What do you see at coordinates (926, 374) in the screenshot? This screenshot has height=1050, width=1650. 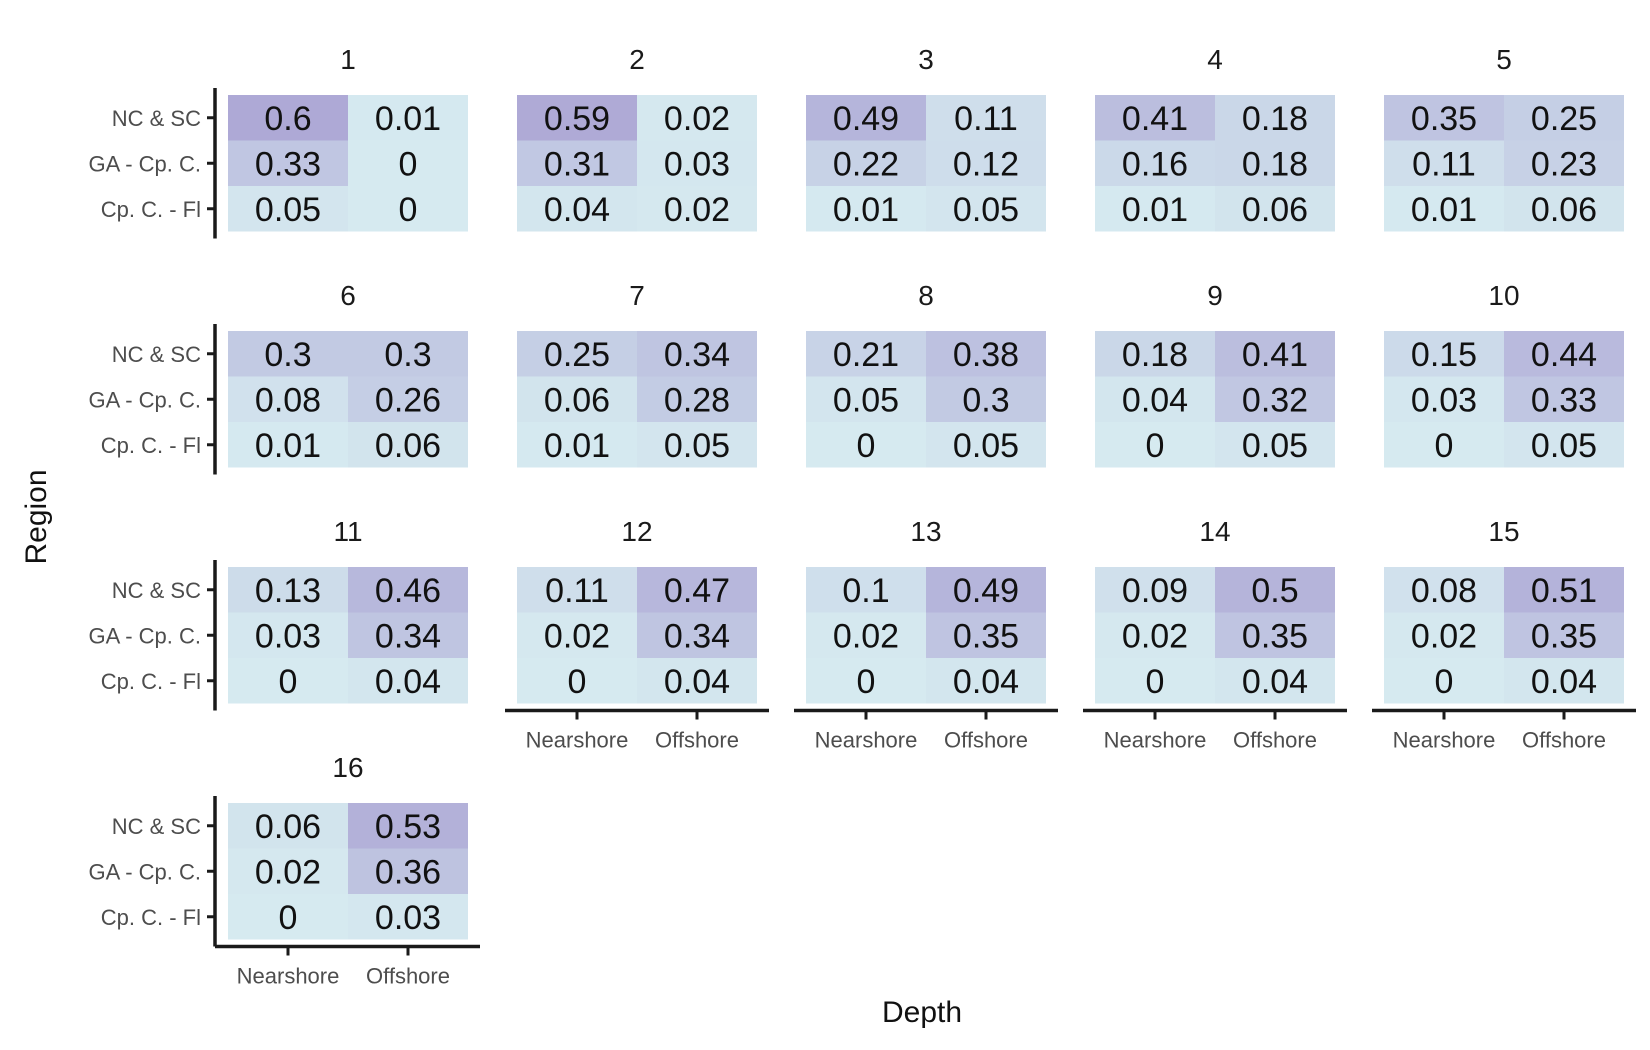 I see `facet-panel: 8 0.21 0.38 0.05 0.3 0 0.05` at bounding box center [926, 374].